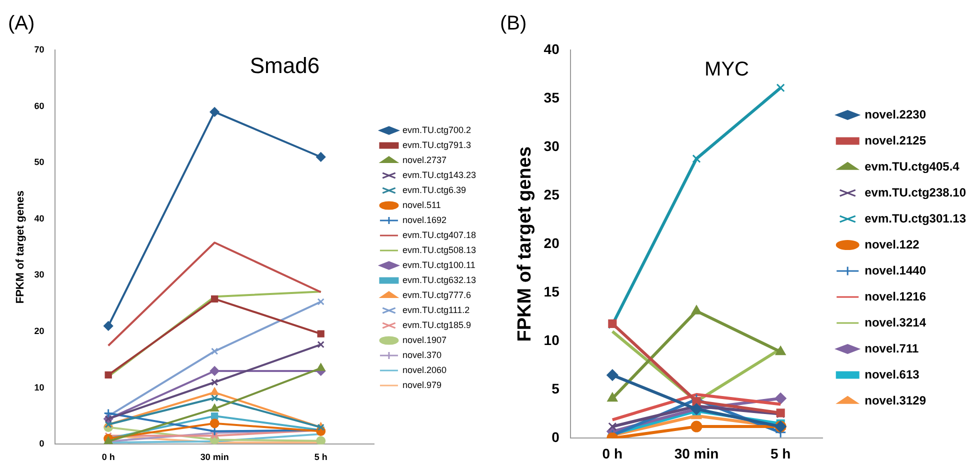 Image resolution: width=980 pixels, height=470 pixels. I want to click on legend-label: novel.3214, so click(895, 322).